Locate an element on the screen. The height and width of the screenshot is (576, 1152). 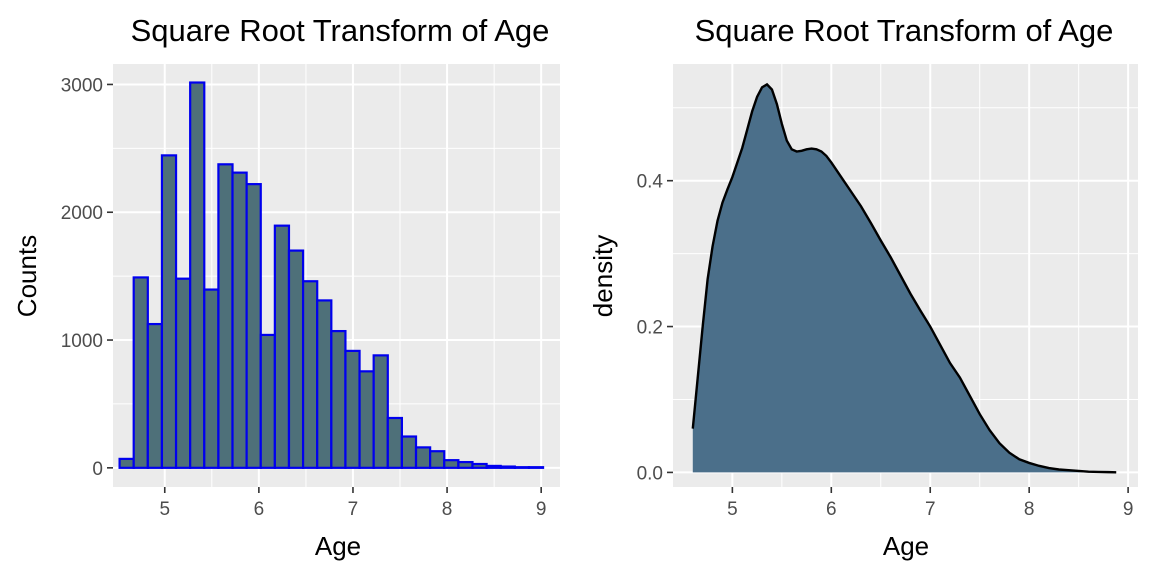
histogram-y-tick-label: 1000 is located at coordinates (82, 341).